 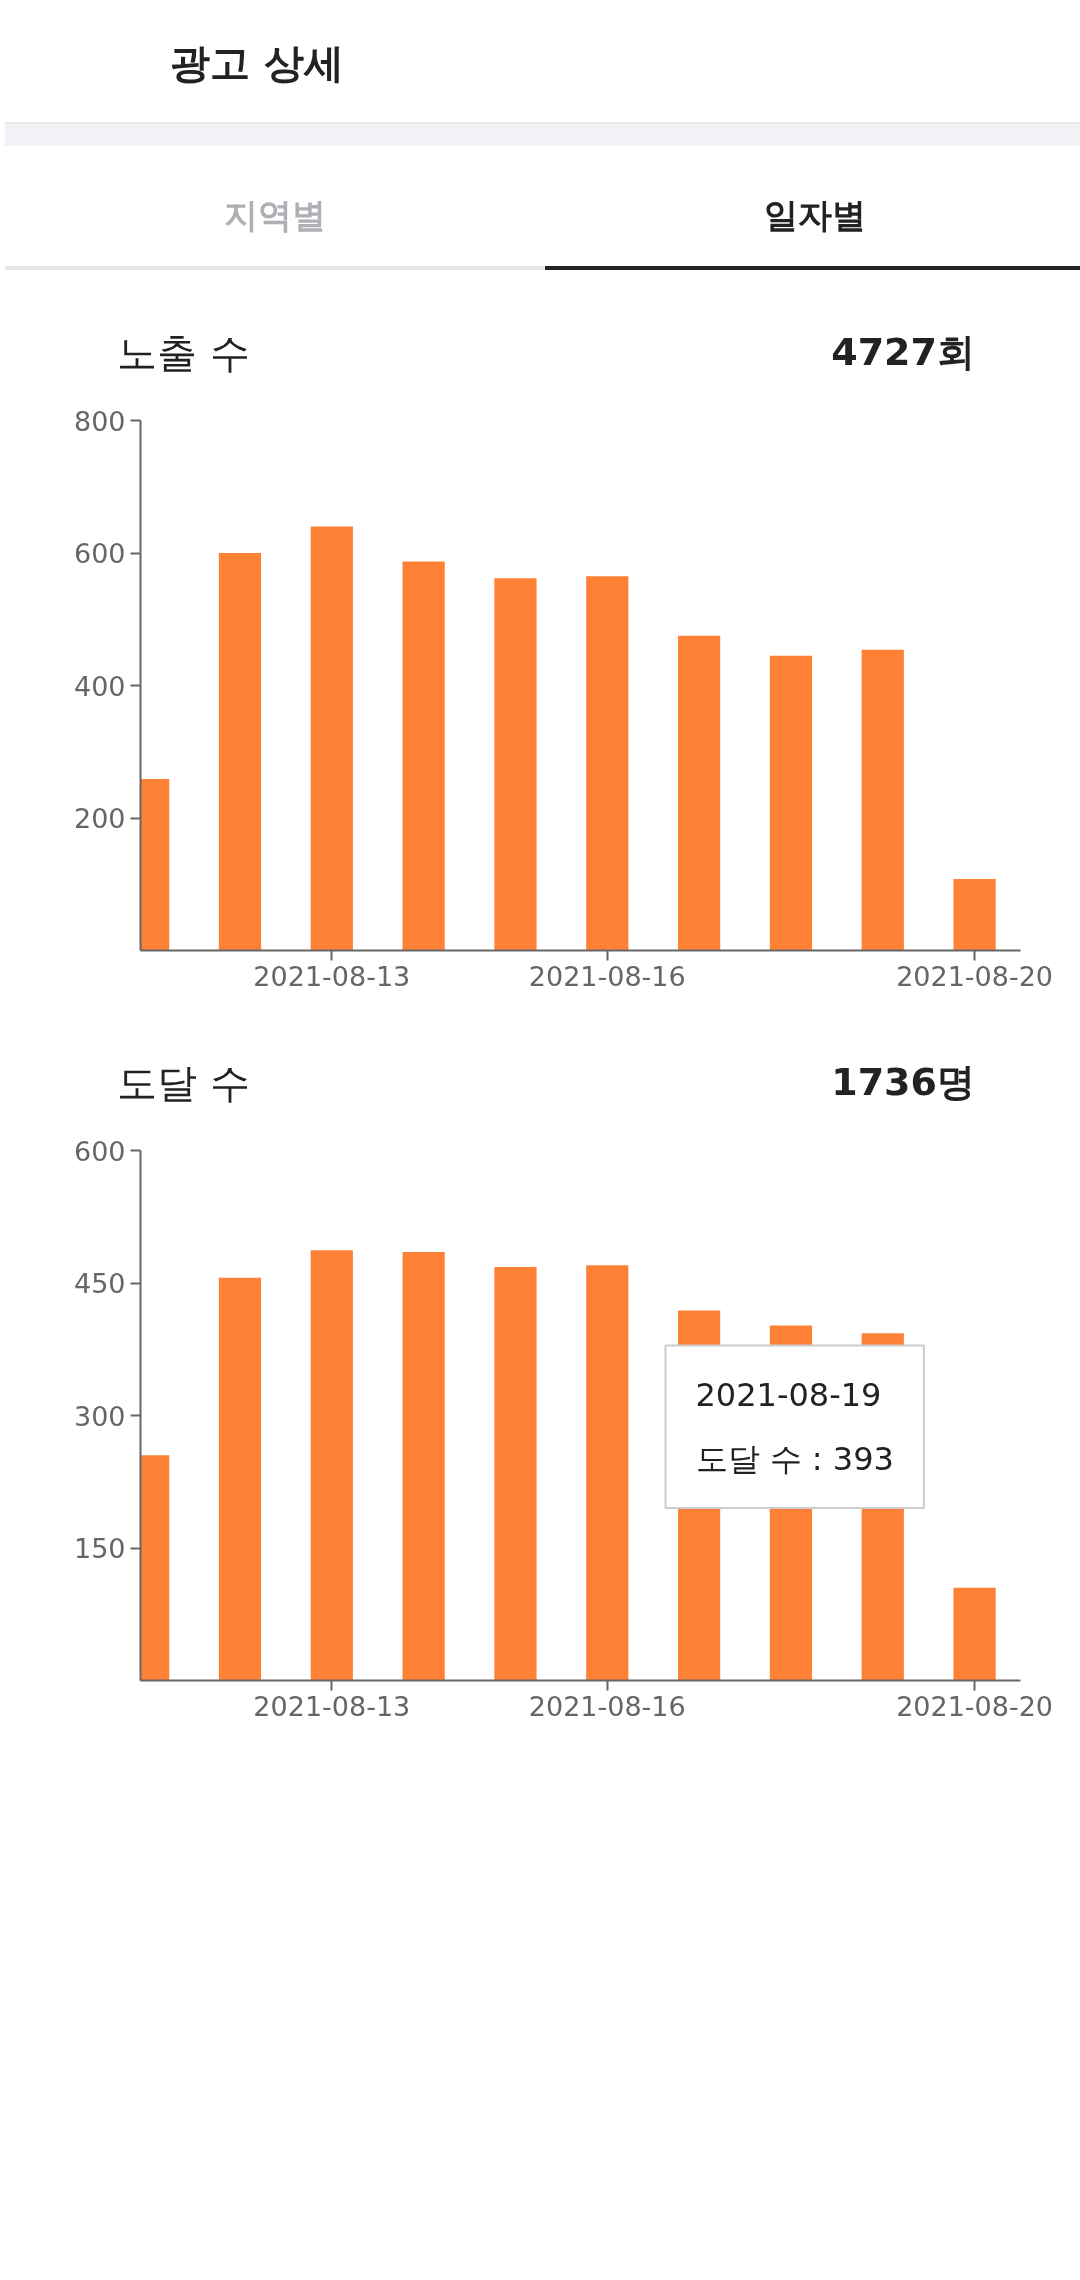 What do you see at coordinates (794, 1427) in the screenshot?
I see `annotation: 2021-08-19 도달 수 : 393` at bounding box center [794, 1427].